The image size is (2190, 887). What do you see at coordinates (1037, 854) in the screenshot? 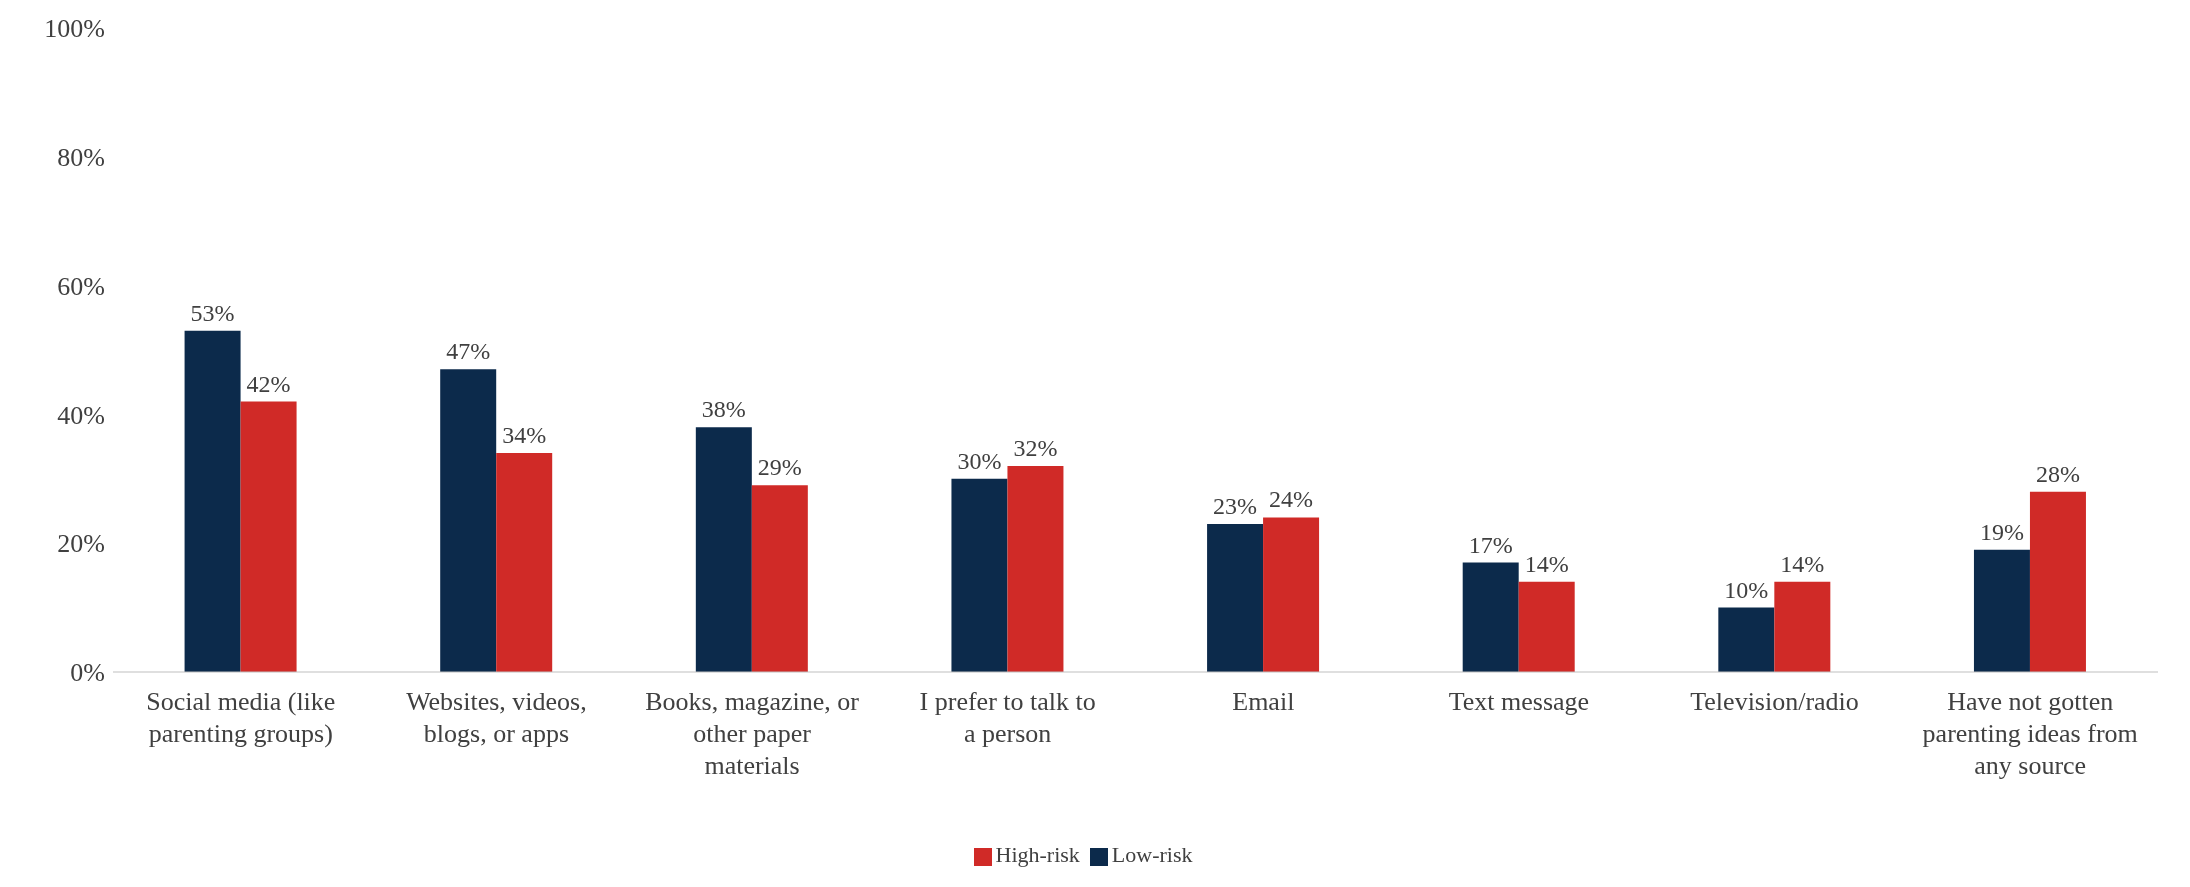
I see `legend-label: High-risk` at bounding box center [1037, 854].